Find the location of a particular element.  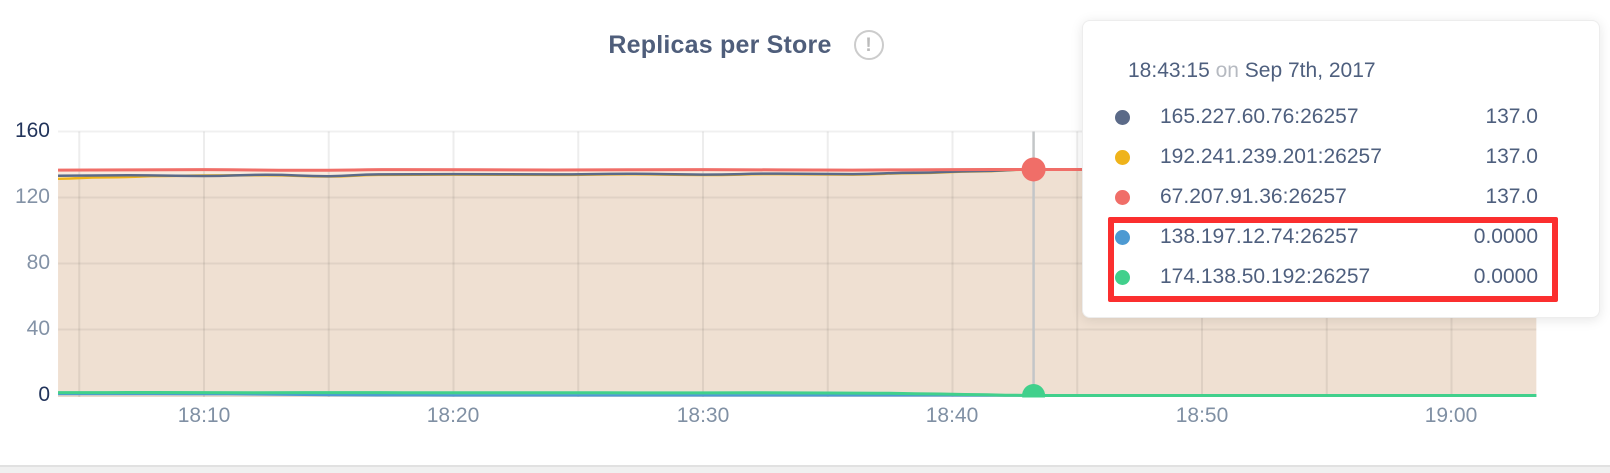

tooltip-conjunction: on is located at coordinates (1227, 70).